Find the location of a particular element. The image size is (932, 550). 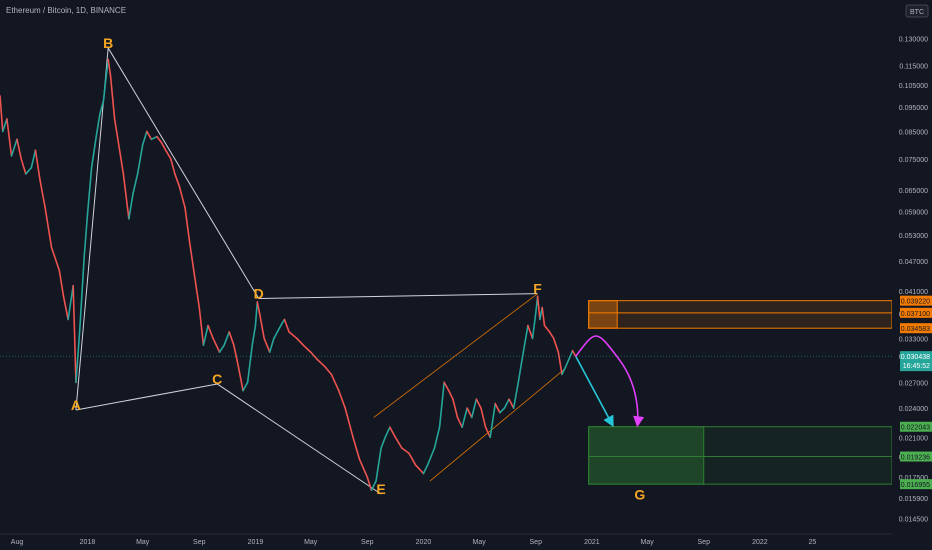

projection-layer is located at coordinates (610, 381).